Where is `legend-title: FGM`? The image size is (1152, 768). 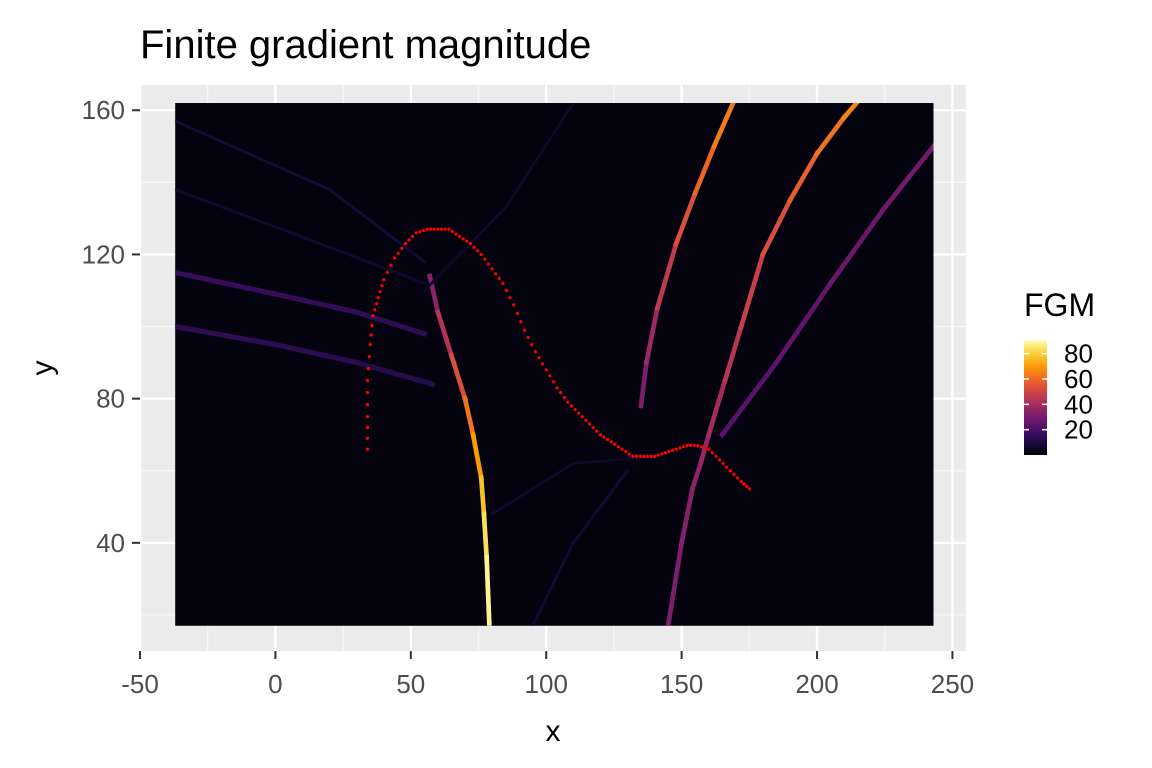
legend-title: FGM is located at coordinates (1059, 305).